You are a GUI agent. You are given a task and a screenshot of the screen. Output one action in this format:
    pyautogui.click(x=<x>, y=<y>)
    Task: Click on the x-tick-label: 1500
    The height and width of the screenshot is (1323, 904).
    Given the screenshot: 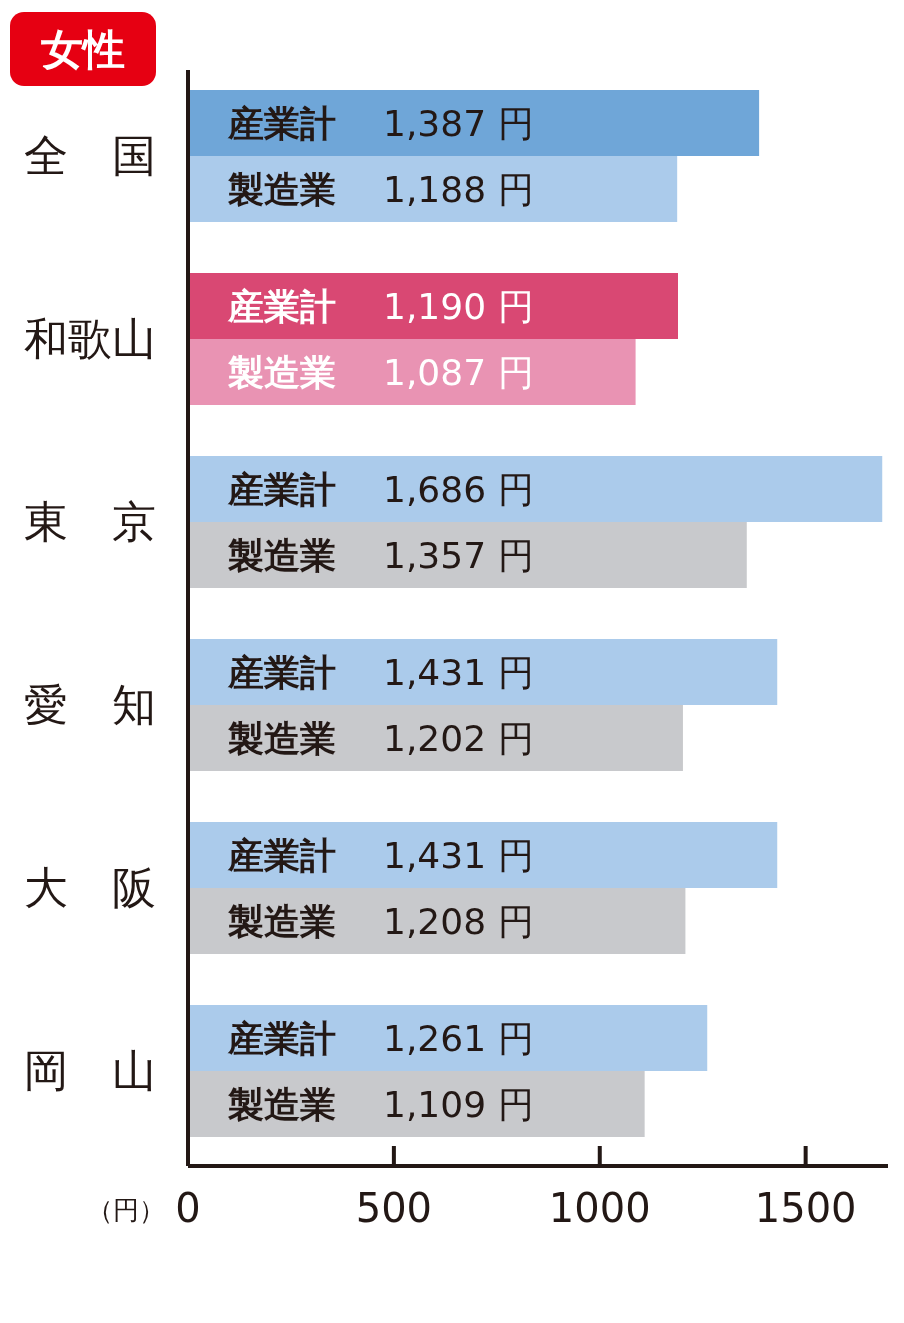 What is the action you would take?
    pyautogui.click(x=805, y=1208)
    